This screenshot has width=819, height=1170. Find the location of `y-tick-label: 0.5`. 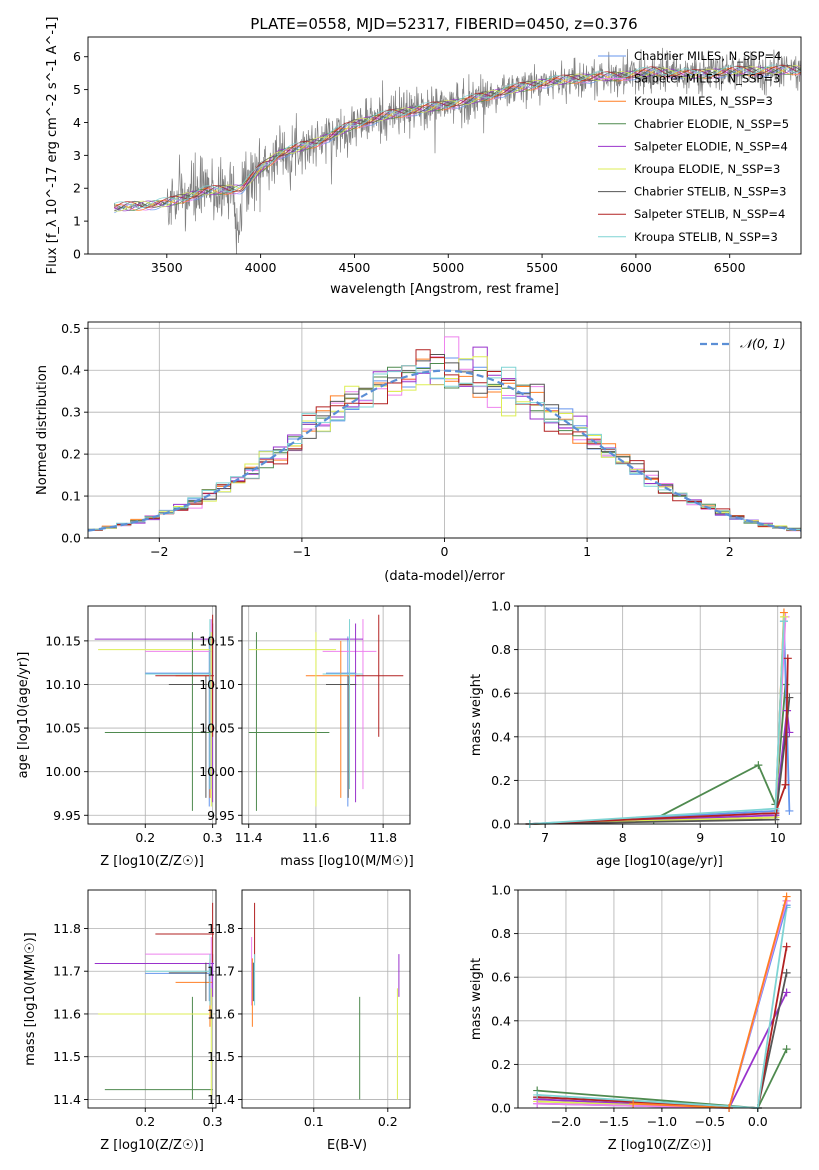

y-tick-label: 0.5 is located at coordinates (71, 328).